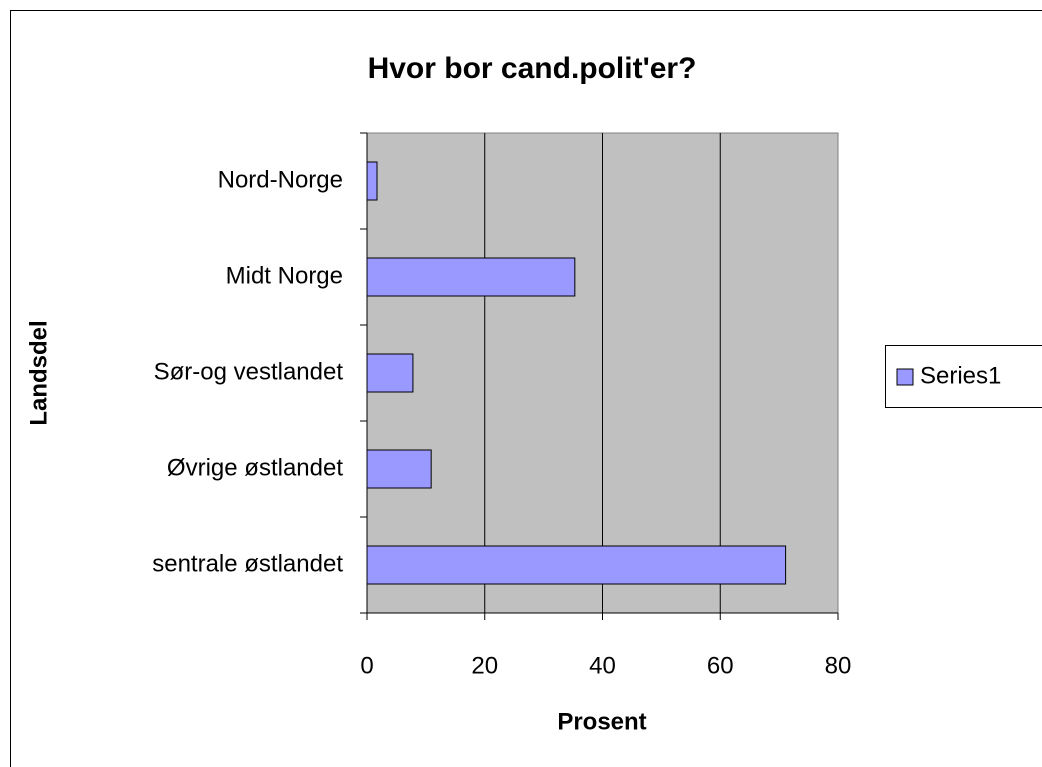 The image size is (1042, 767). Describe the element at coordinates (838, 665) in the screenshot. I see `x-tick-label: 80` at that location.